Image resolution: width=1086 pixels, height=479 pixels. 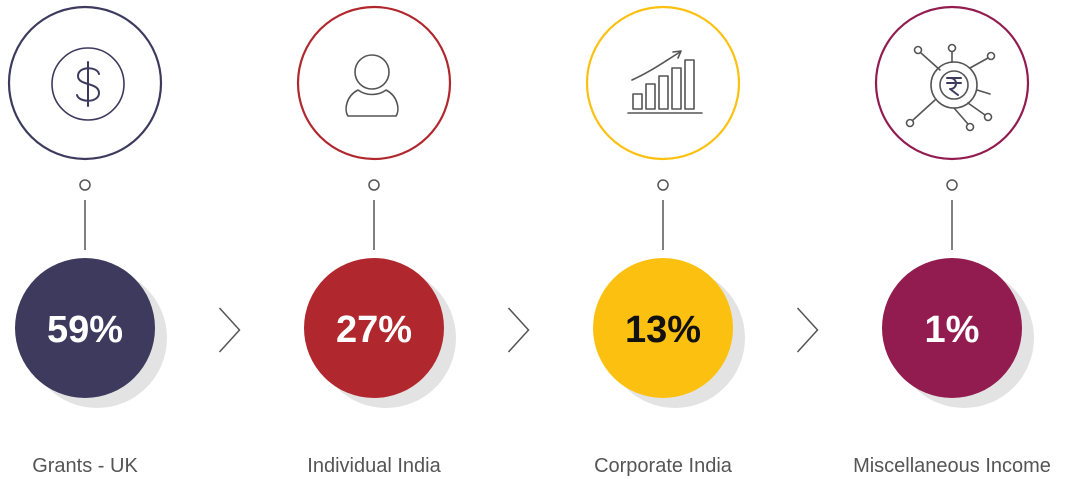 I want to click on icon-rupee-network, so click(x=950, y=87).